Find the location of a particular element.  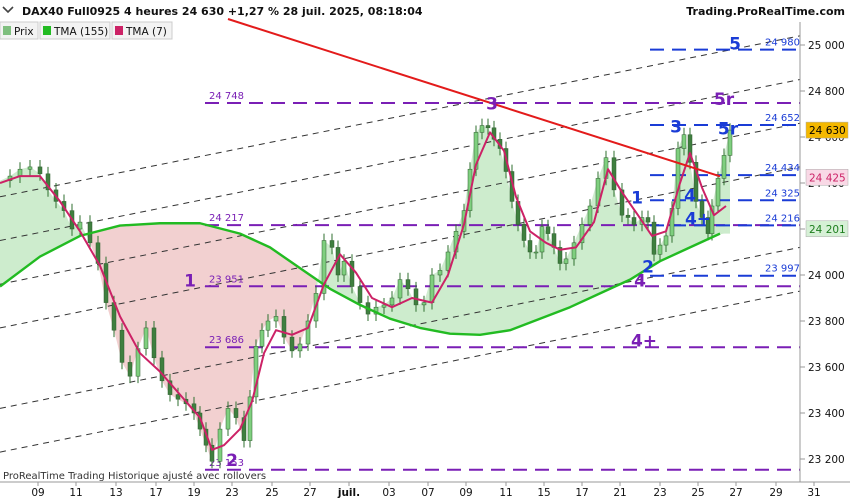

y-tick-label: 24 800 is located at coordinates (826, 92).